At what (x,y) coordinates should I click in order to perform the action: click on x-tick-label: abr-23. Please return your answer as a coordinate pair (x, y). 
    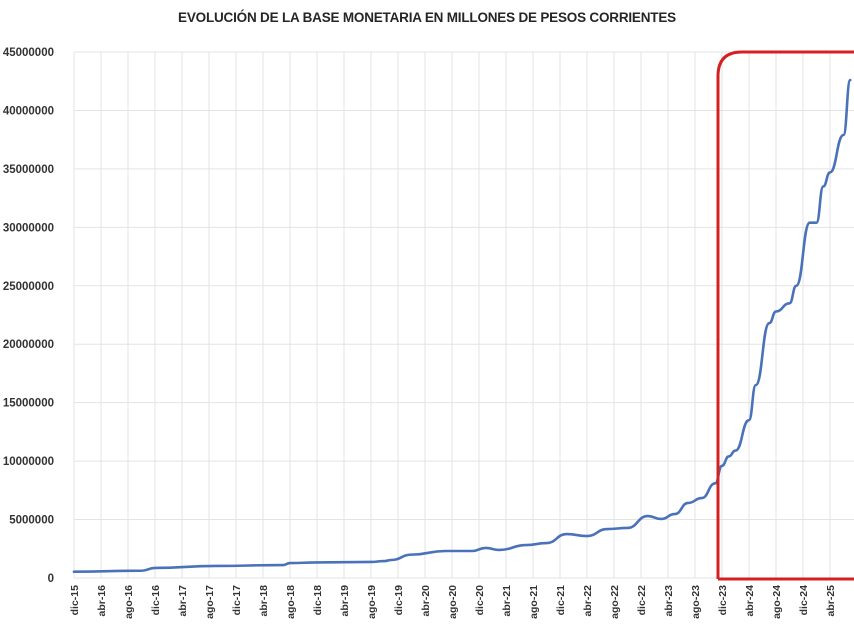
    Looking at the image, I should click on (669, 601).